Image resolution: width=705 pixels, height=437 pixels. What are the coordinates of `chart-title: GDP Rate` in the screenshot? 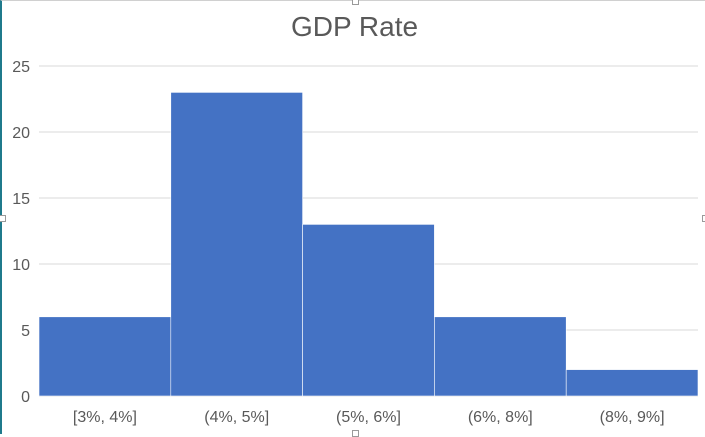 It's located at (354, 26).